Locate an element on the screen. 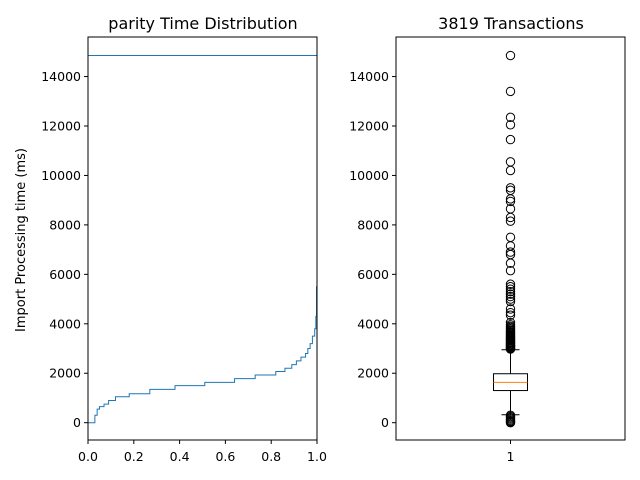  boxplot-y-tick-label: 0 is located at coordinates (385, 422).